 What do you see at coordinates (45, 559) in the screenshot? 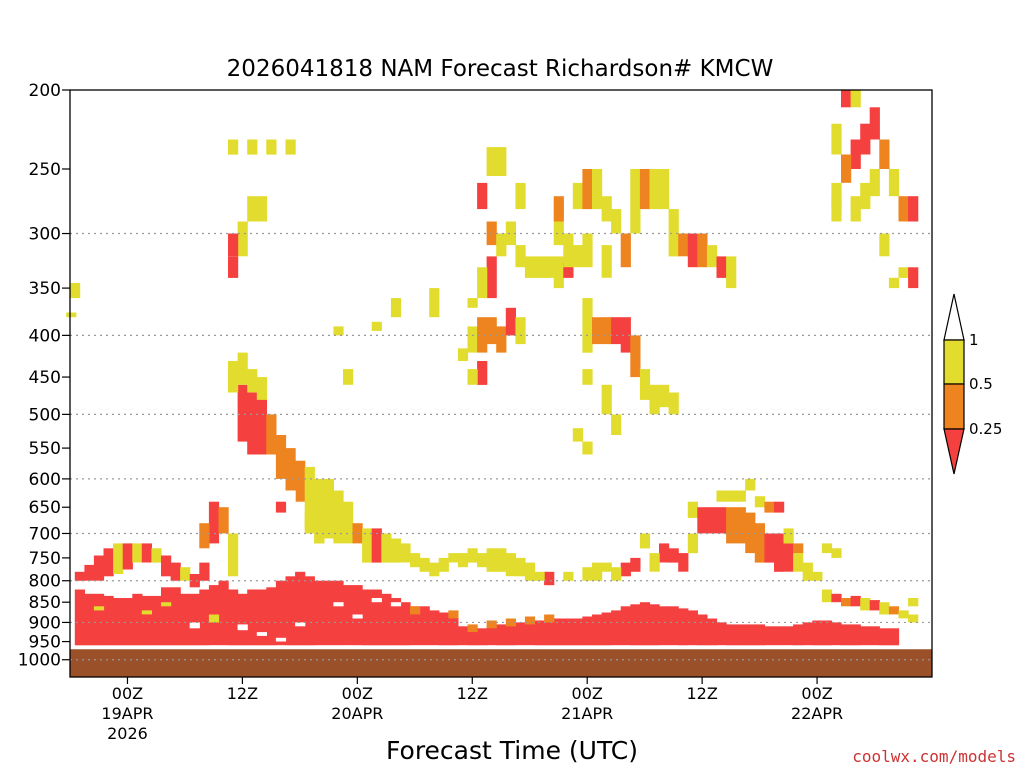
I see `y-tick-label: 750` at bounding box center [45, 559].